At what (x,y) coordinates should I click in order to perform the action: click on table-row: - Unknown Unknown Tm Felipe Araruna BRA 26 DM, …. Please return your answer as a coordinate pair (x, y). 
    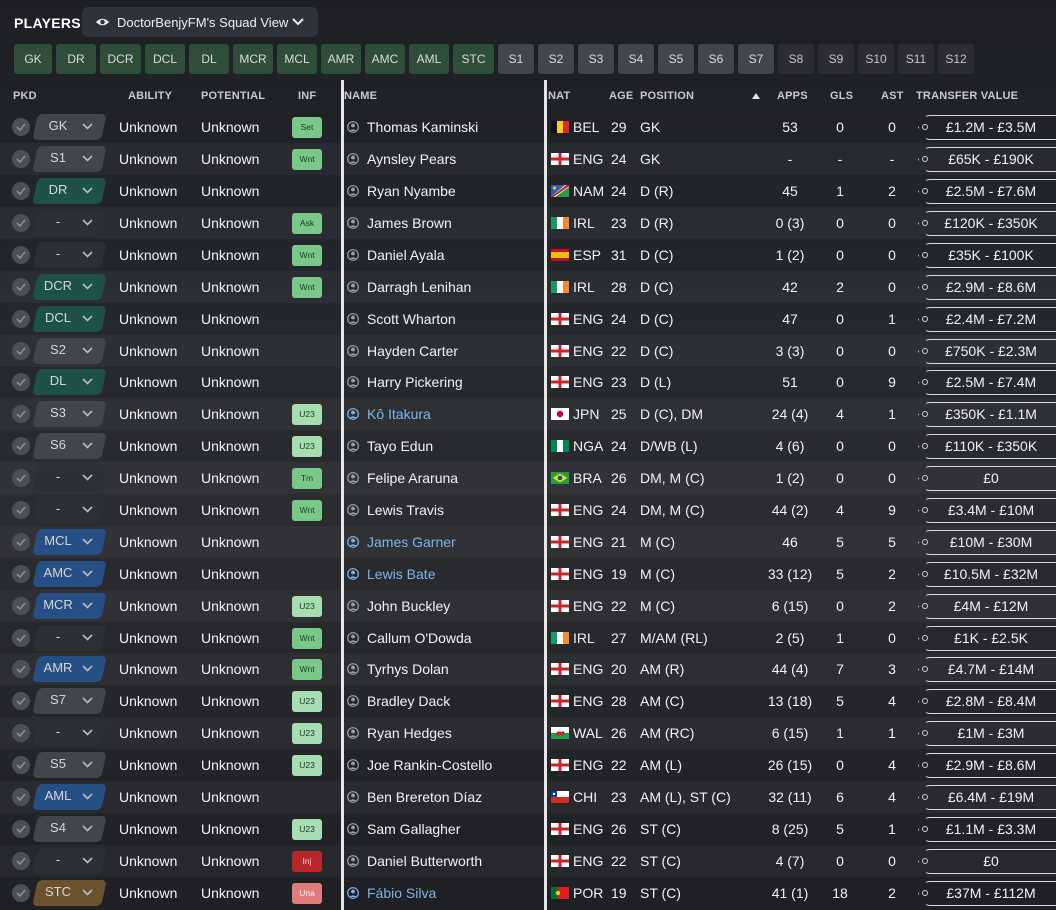
    Looking at the image, I should click on (528, 478).